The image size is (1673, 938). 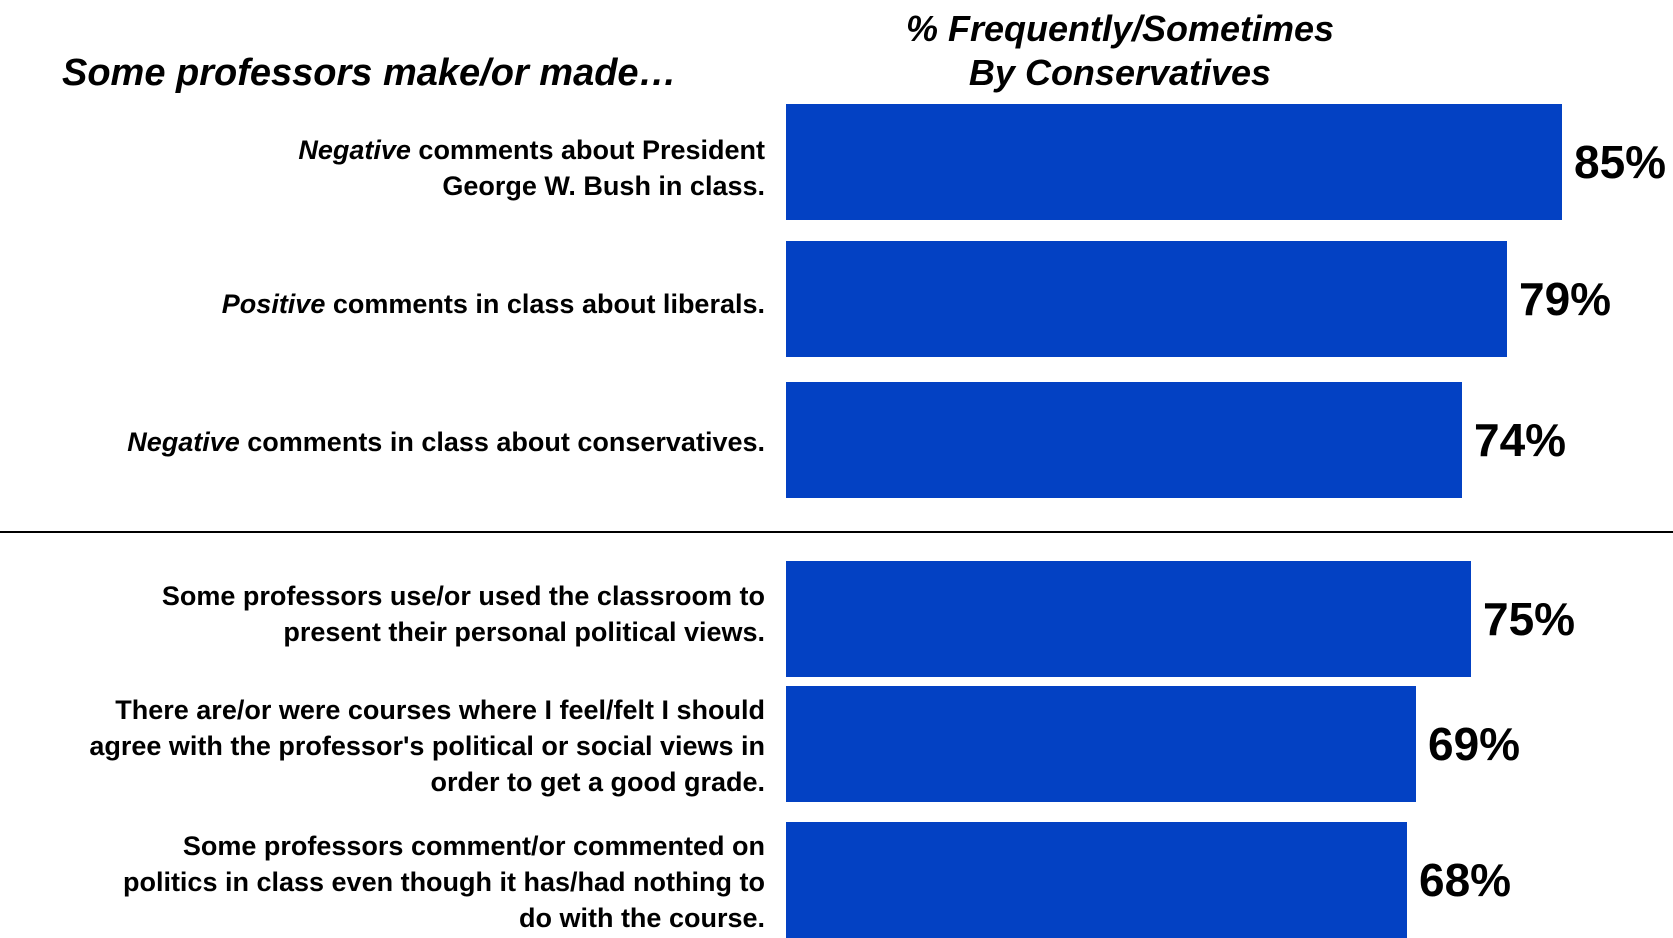 I want to click on chart-title-right-line-1: % Frequently/Sometimes, so click(x=1120, y=28).